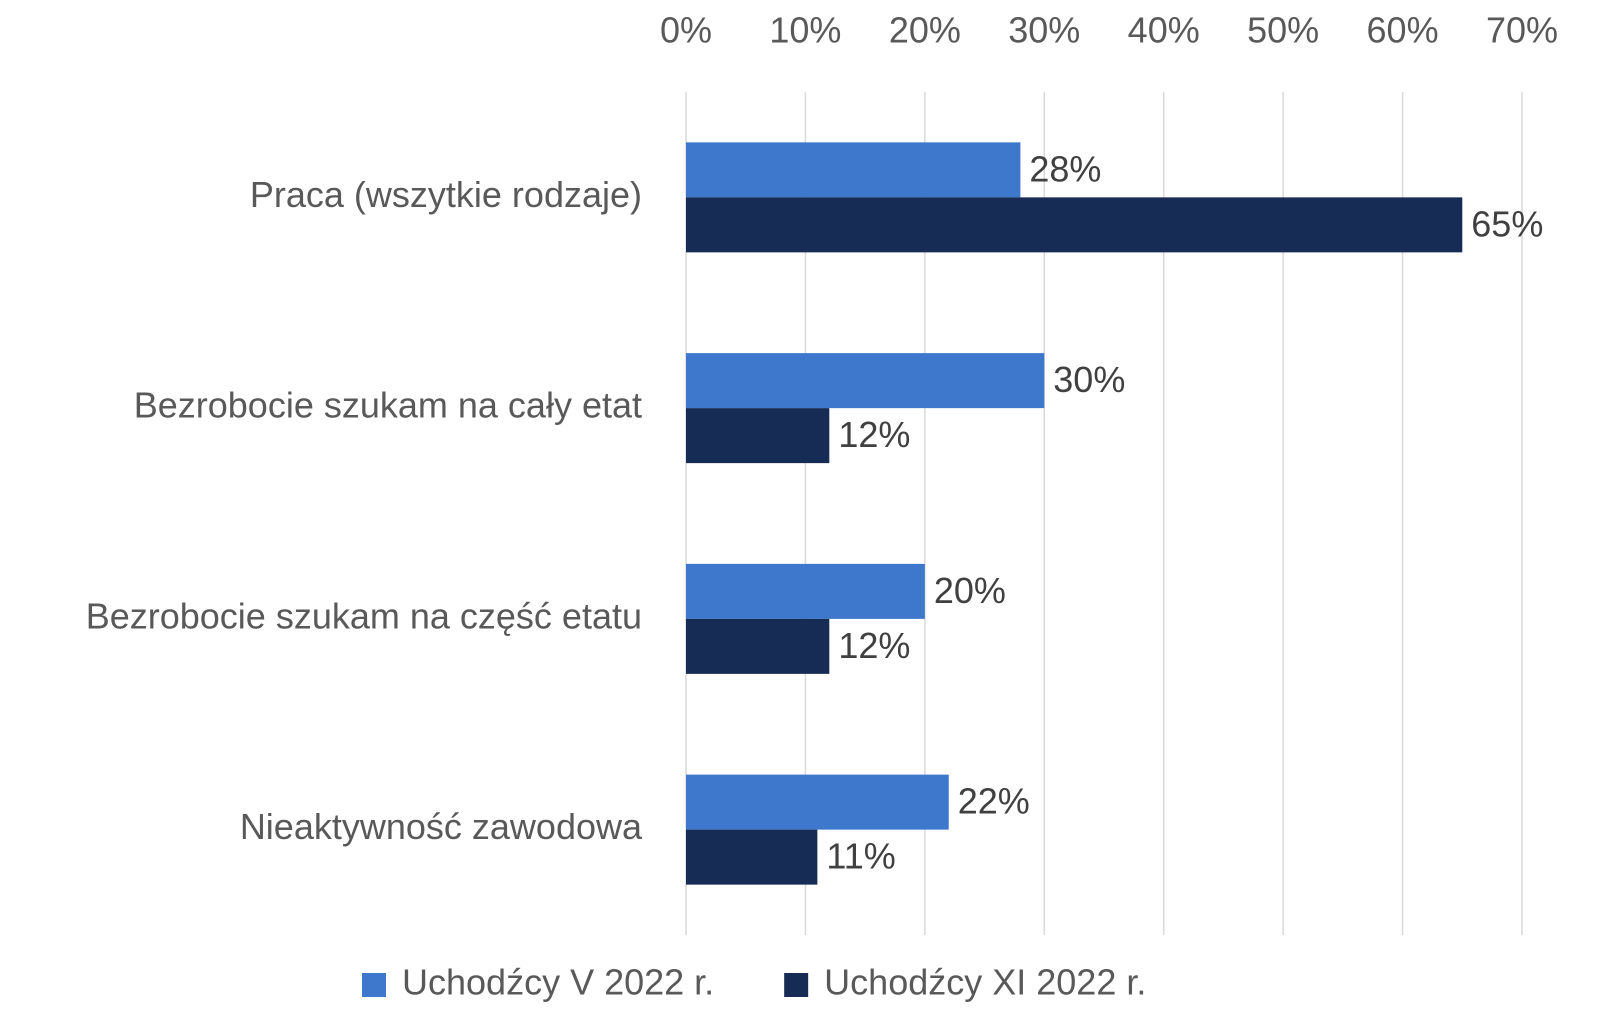 The height and width of the screenshot is (1024, 1601). I want to click on legend-label: Uchodźcy XI 2022 r., so click(985, 982).